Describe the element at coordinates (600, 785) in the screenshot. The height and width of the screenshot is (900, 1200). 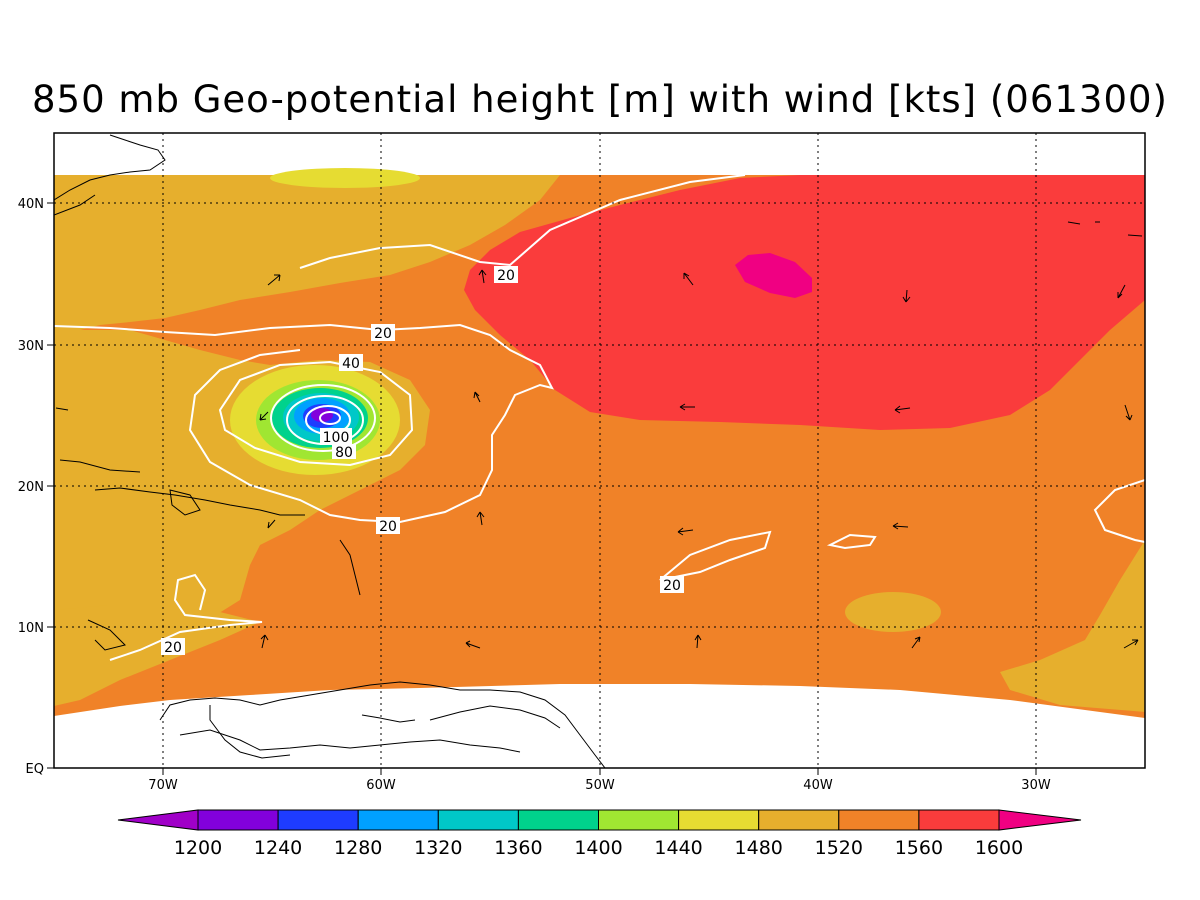
I see `lon-label: 50W` at that location.